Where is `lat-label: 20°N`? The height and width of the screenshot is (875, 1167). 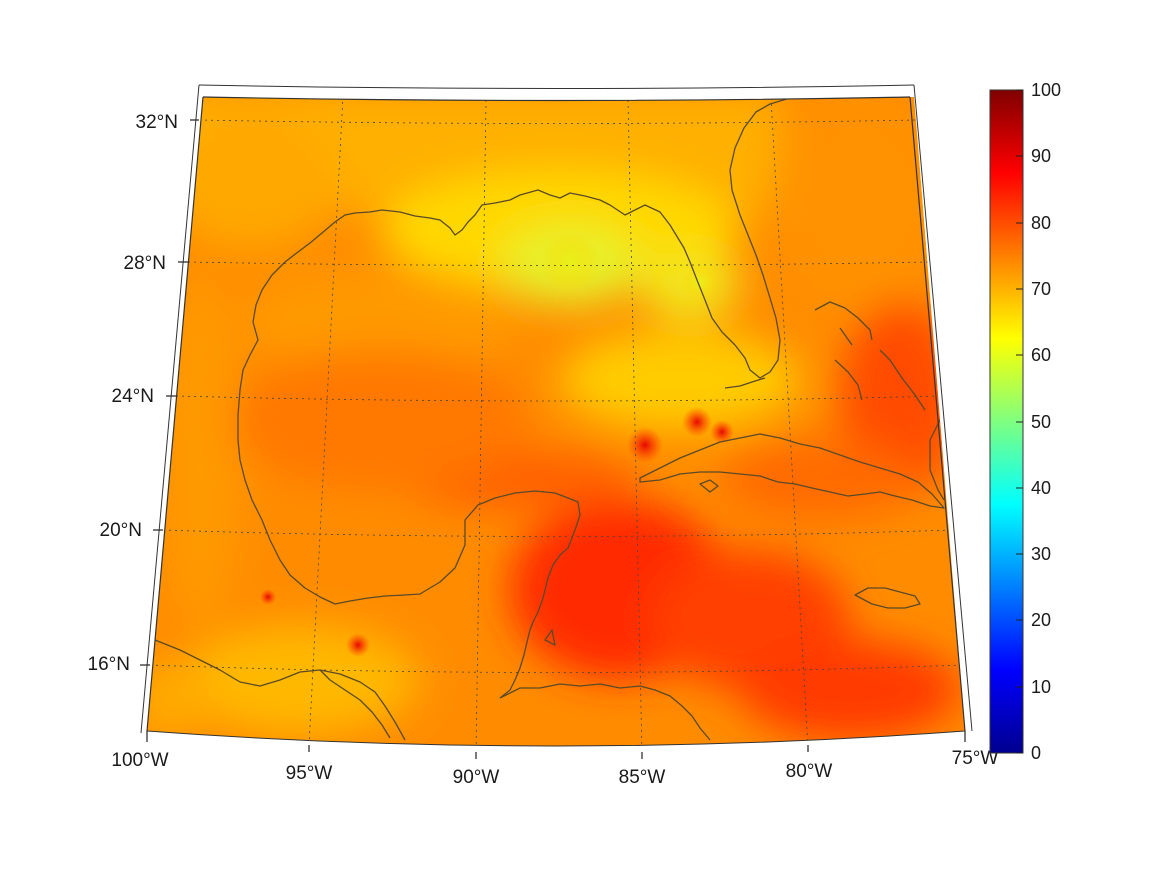 lat-label: 20°N is located at coordinates (121, 530).